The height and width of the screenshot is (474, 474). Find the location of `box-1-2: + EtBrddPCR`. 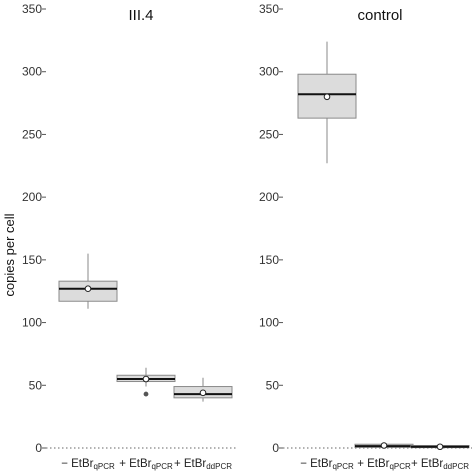

box-1-2: + EtBrddPCR is located at coordinates (440, 457).